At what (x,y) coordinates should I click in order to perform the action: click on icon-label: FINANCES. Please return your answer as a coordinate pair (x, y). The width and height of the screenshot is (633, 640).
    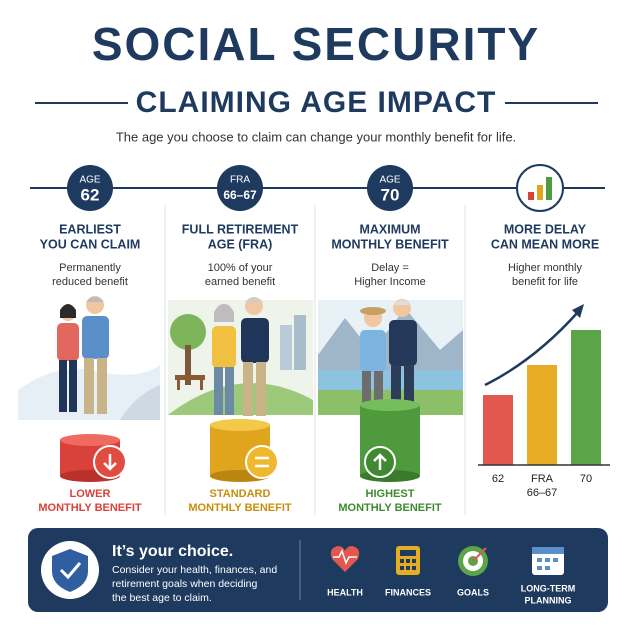
    Looking at the image, I should click on (408, 592).